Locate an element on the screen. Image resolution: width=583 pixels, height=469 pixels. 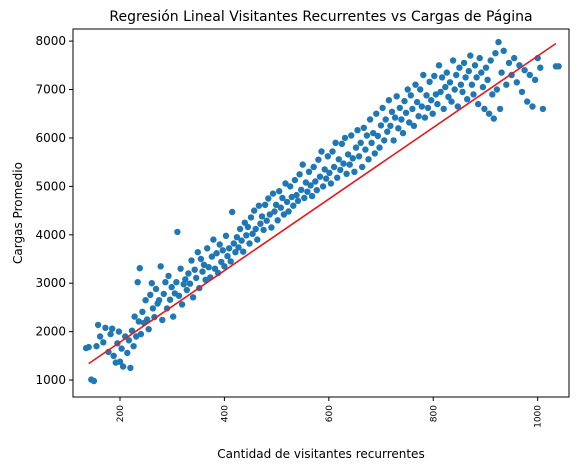
x-tick-label: 800 is located at coordinates (434, 413).